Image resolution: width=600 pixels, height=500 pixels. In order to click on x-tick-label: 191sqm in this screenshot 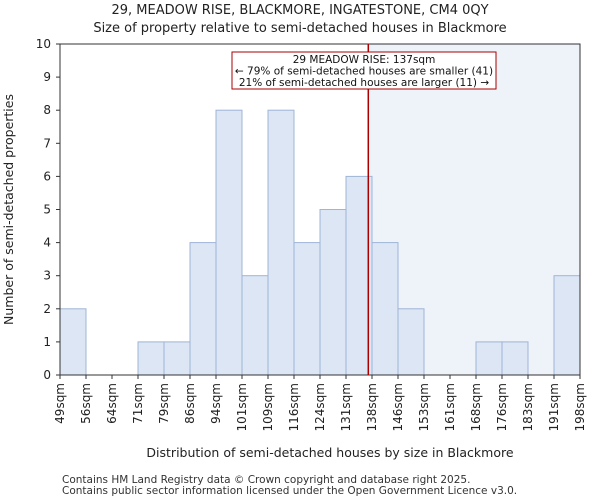, I will do `click(554, 407)`.